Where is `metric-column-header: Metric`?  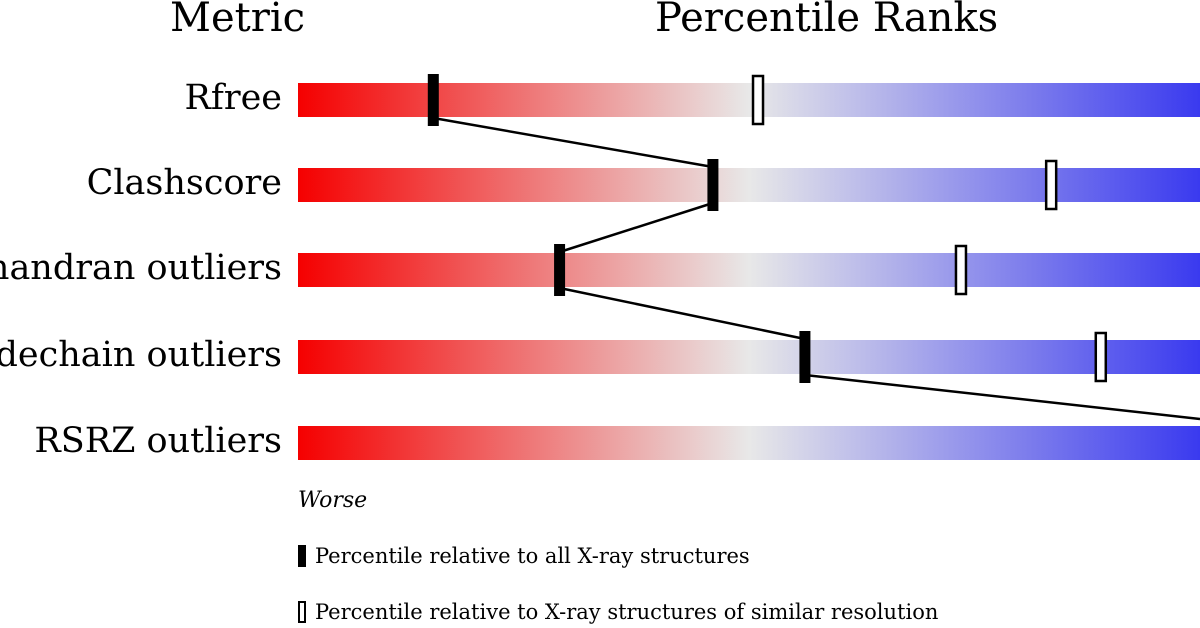 metric-column-header: Metric is located at coordinates (238, 20).